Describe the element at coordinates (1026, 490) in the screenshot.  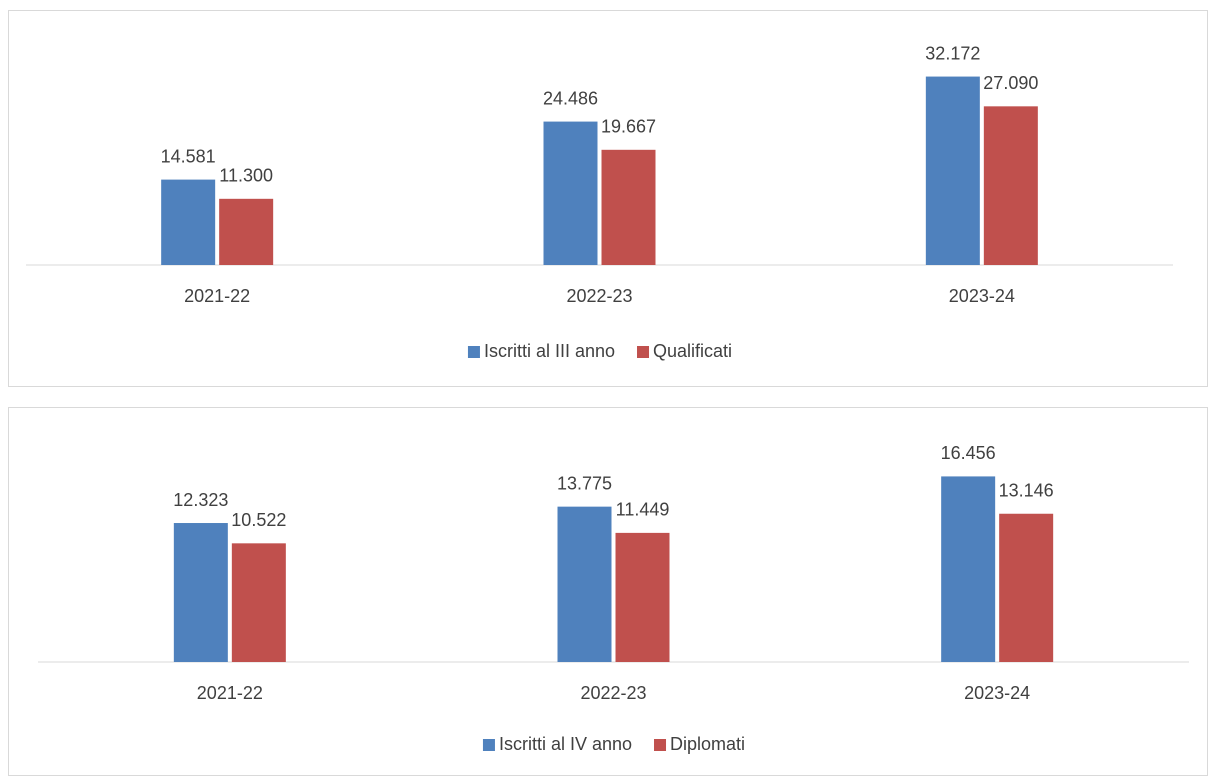
I see `data-label: 13.146` at that location.